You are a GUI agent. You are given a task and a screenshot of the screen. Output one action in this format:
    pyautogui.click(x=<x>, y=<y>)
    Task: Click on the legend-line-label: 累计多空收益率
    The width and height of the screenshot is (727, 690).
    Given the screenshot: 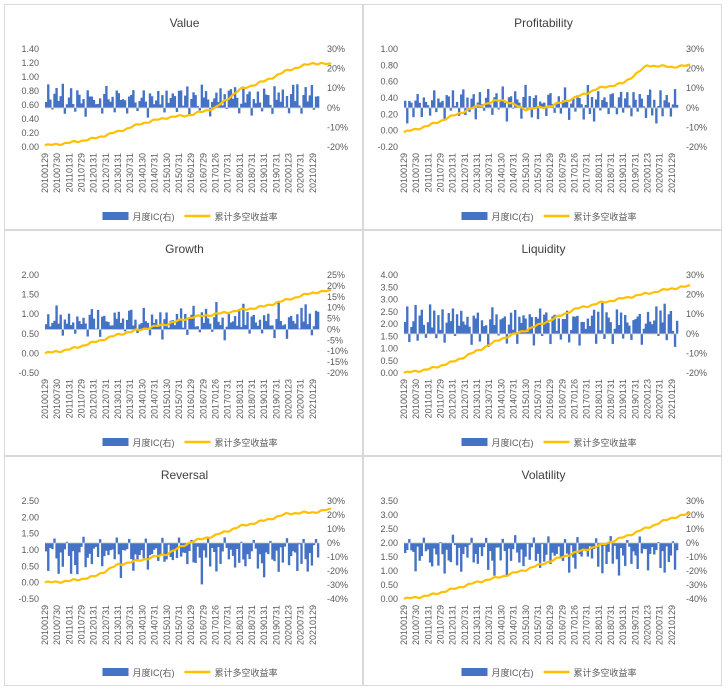 What is the action you would take?
    pyautogui.click(x=605, y=442)
    